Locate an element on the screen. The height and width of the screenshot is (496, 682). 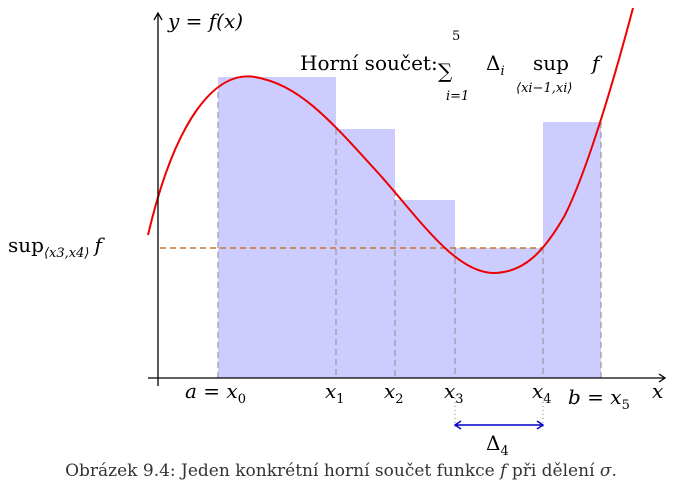
y-label: y = f(x) is located at coordinates (205, 21).